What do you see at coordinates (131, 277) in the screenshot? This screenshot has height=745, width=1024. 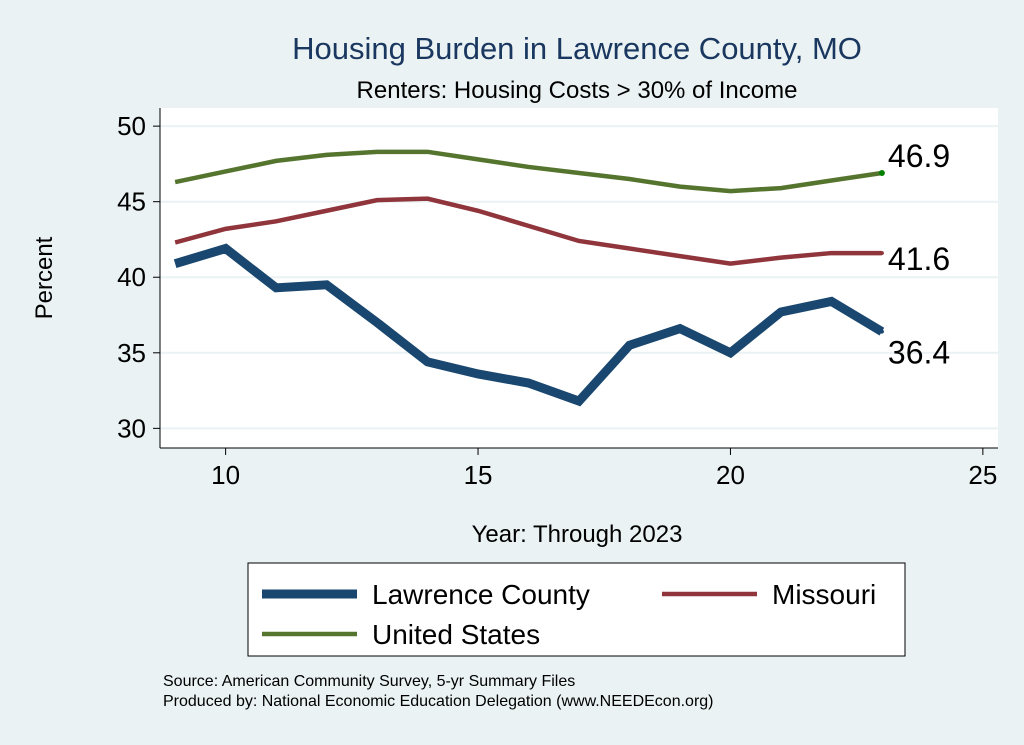 I see `y-tick-label: 40` at bounding box center [131, 277].